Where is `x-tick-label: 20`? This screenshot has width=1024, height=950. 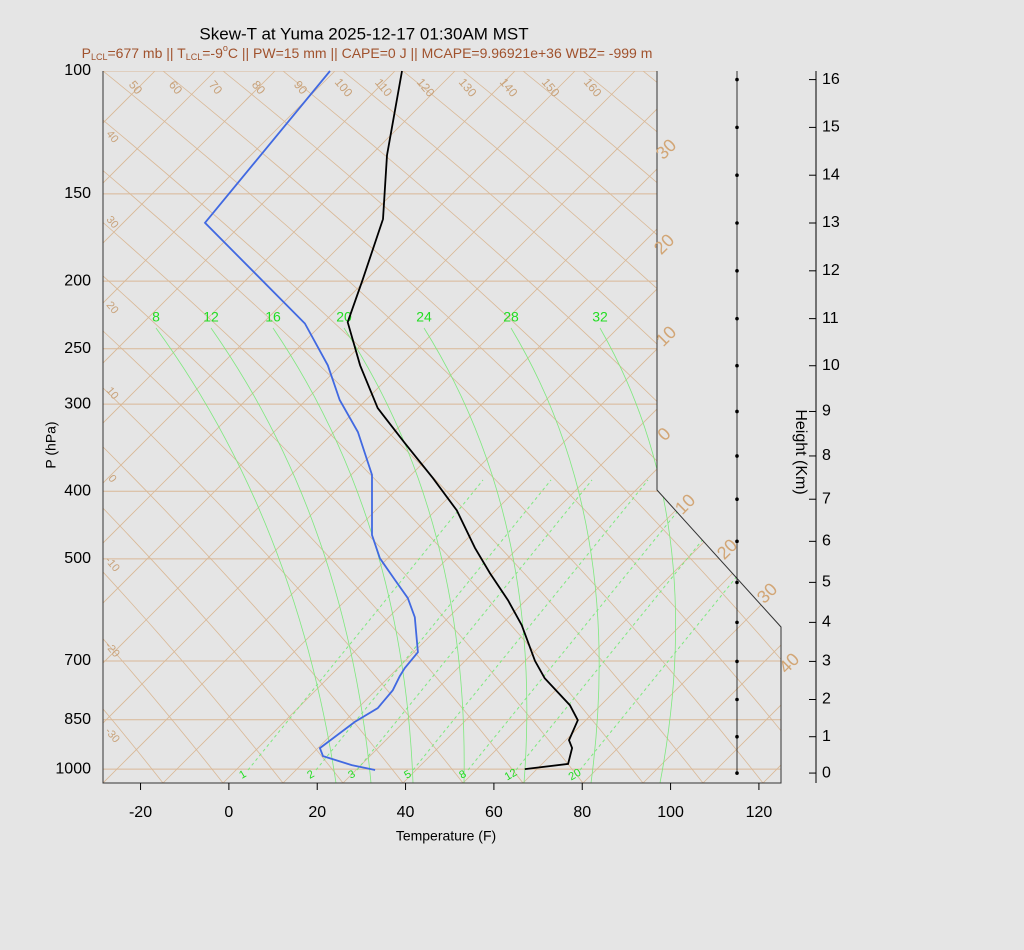 x-tick-label: 20 is located at coordinates (317, 812).